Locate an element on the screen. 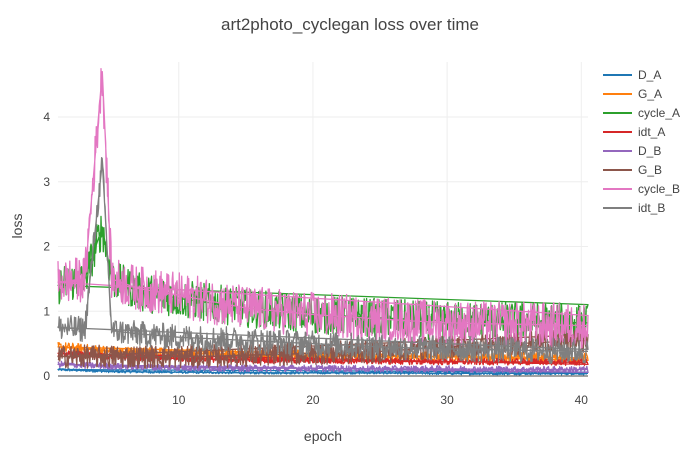  legend-label: idt_B is located at coordinates (651, 208).